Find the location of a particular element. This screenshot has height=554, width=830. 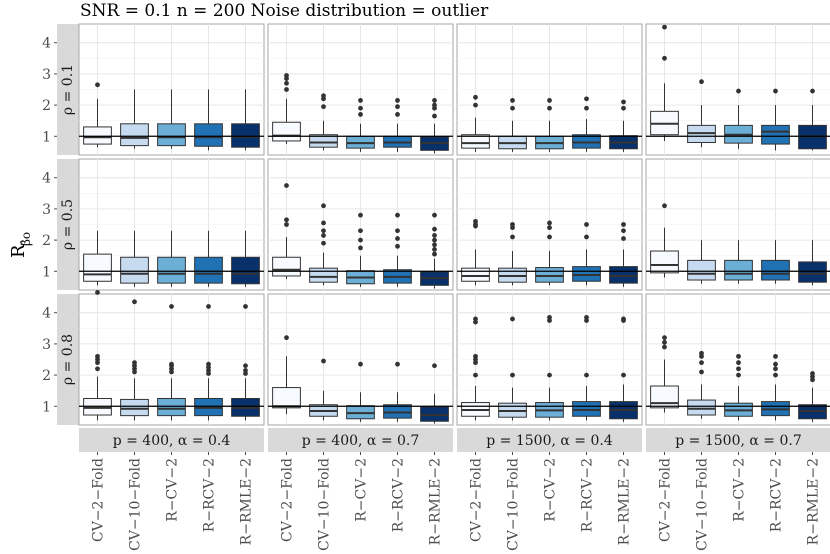

col-strip-label: p = 400, α = 0.7 is located at coordinates (361, 441).